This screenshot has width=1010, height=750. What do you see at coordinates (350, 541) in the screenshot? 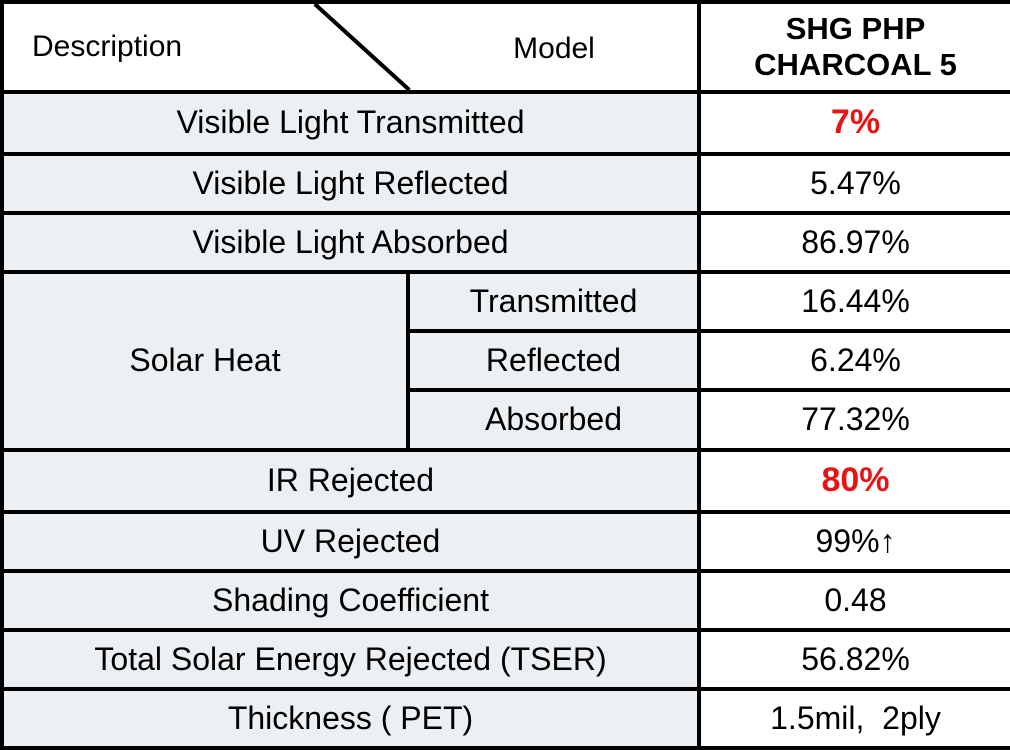
I see `row-label-uv-rejected: UV Rejected` at bounding box center [350, 541].